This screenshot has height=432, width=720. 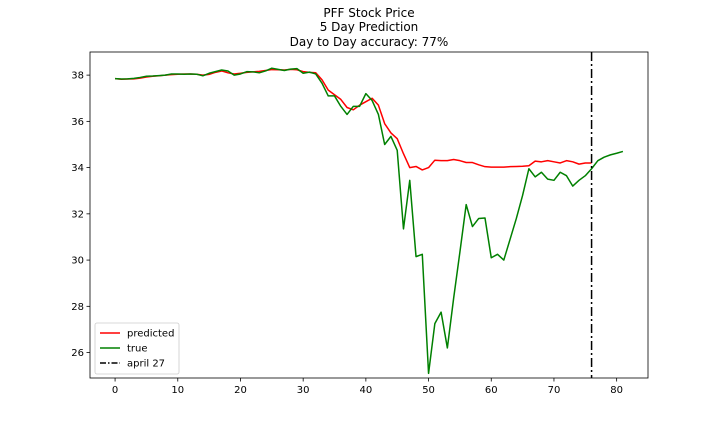 What do you see at coordinates (77, 307) in the screenshot?
I see `y-tick-label: 28` at bounding box center [77, 307].